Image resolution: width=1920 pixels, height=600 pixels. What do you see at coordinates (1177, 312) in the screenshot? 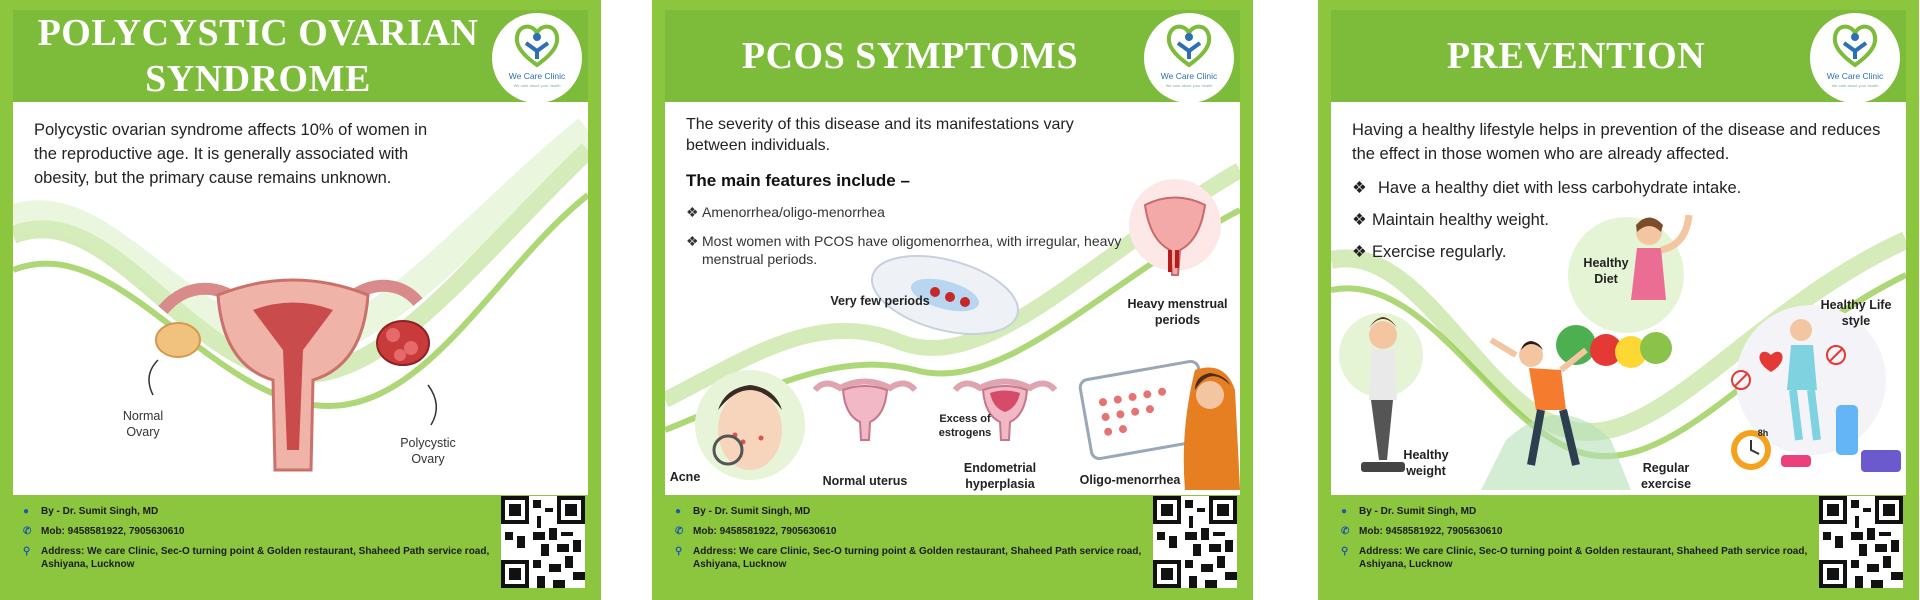
I see `label-heavy-periods: Heavy menstrual periods` at bounding box center [1177, 312].